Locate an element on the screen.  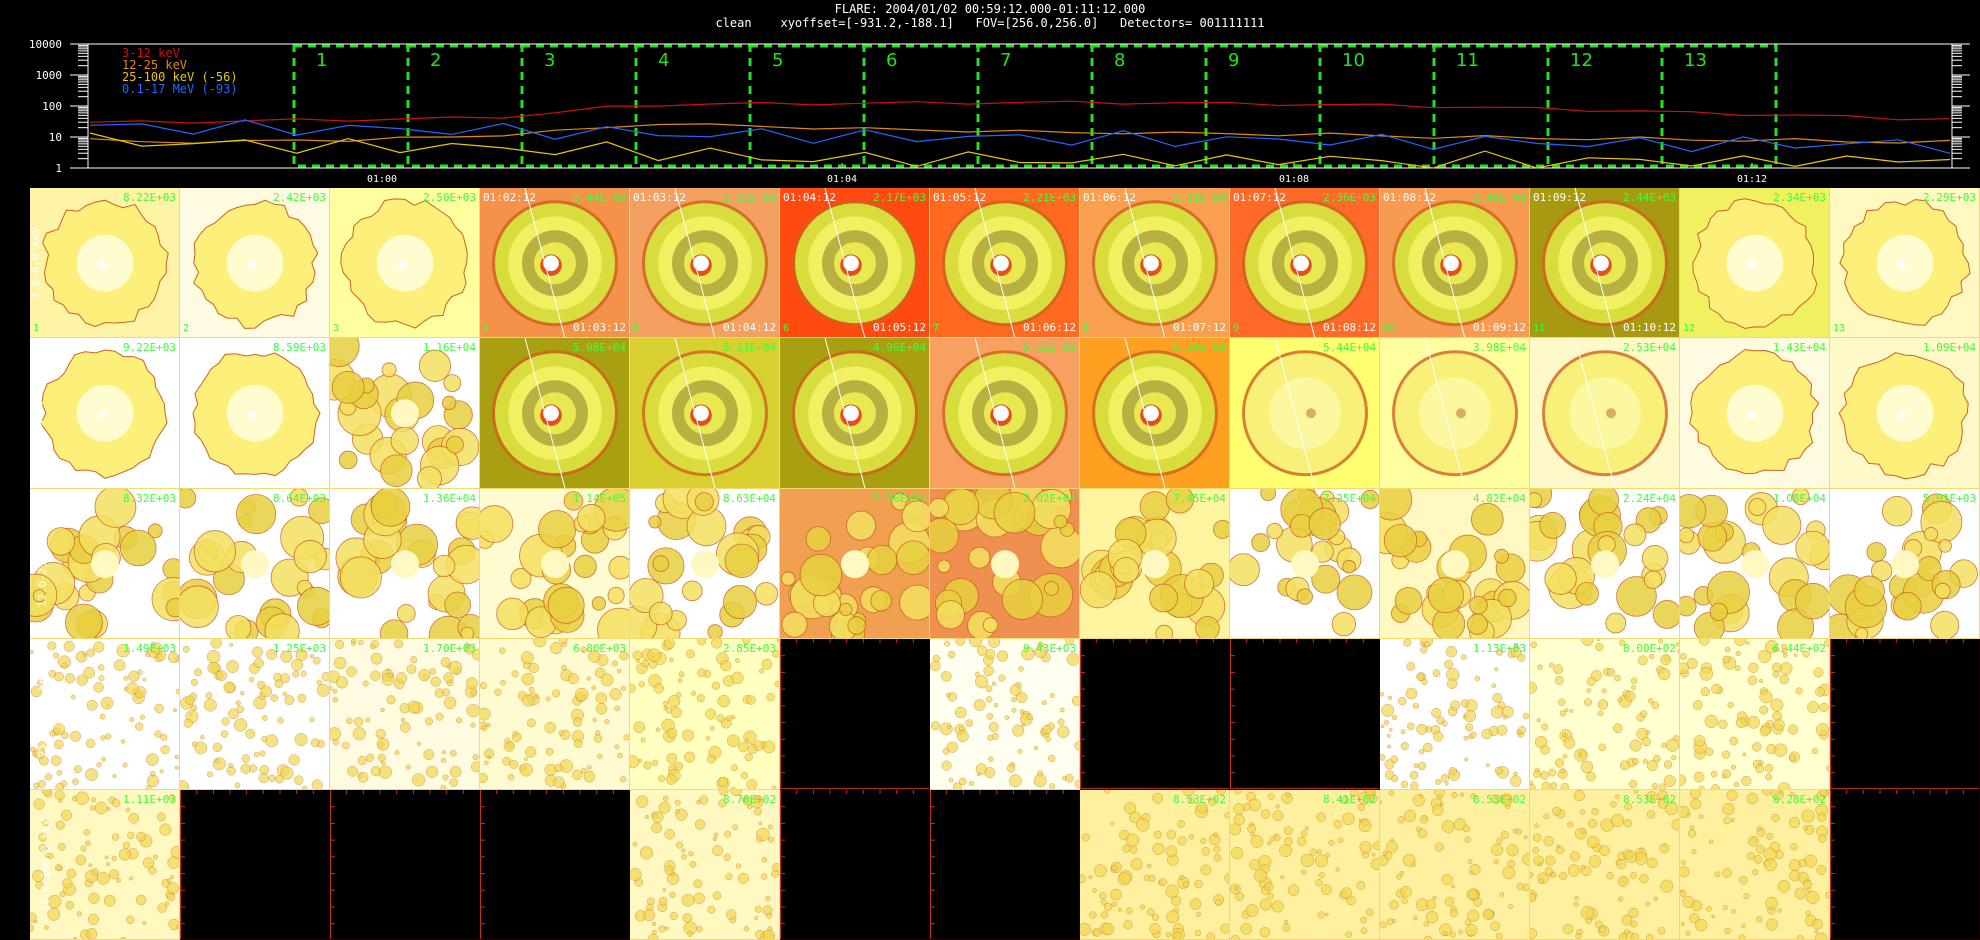
flux-label: 5.44E+04 is located at coordinates (1349, 348).